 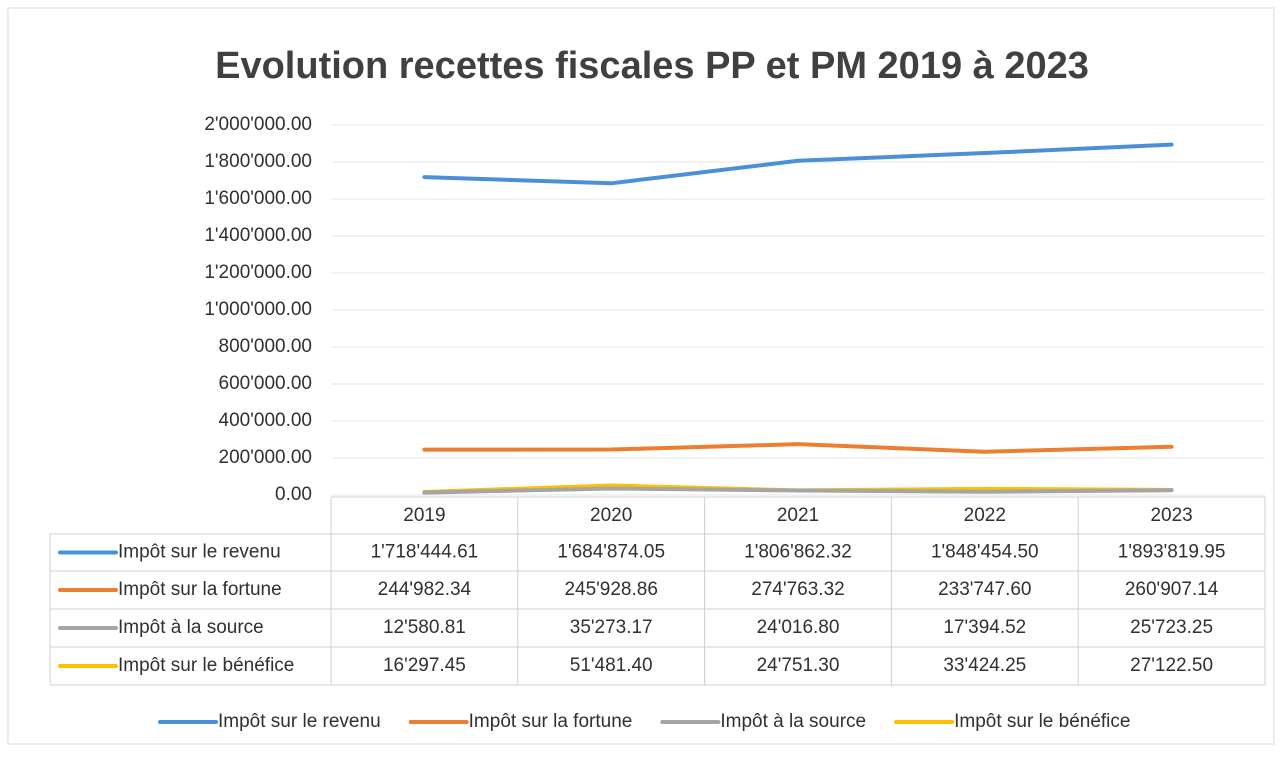 I want to click on y-tick-label: 2'000'000.00, so click(x=258, y=124).